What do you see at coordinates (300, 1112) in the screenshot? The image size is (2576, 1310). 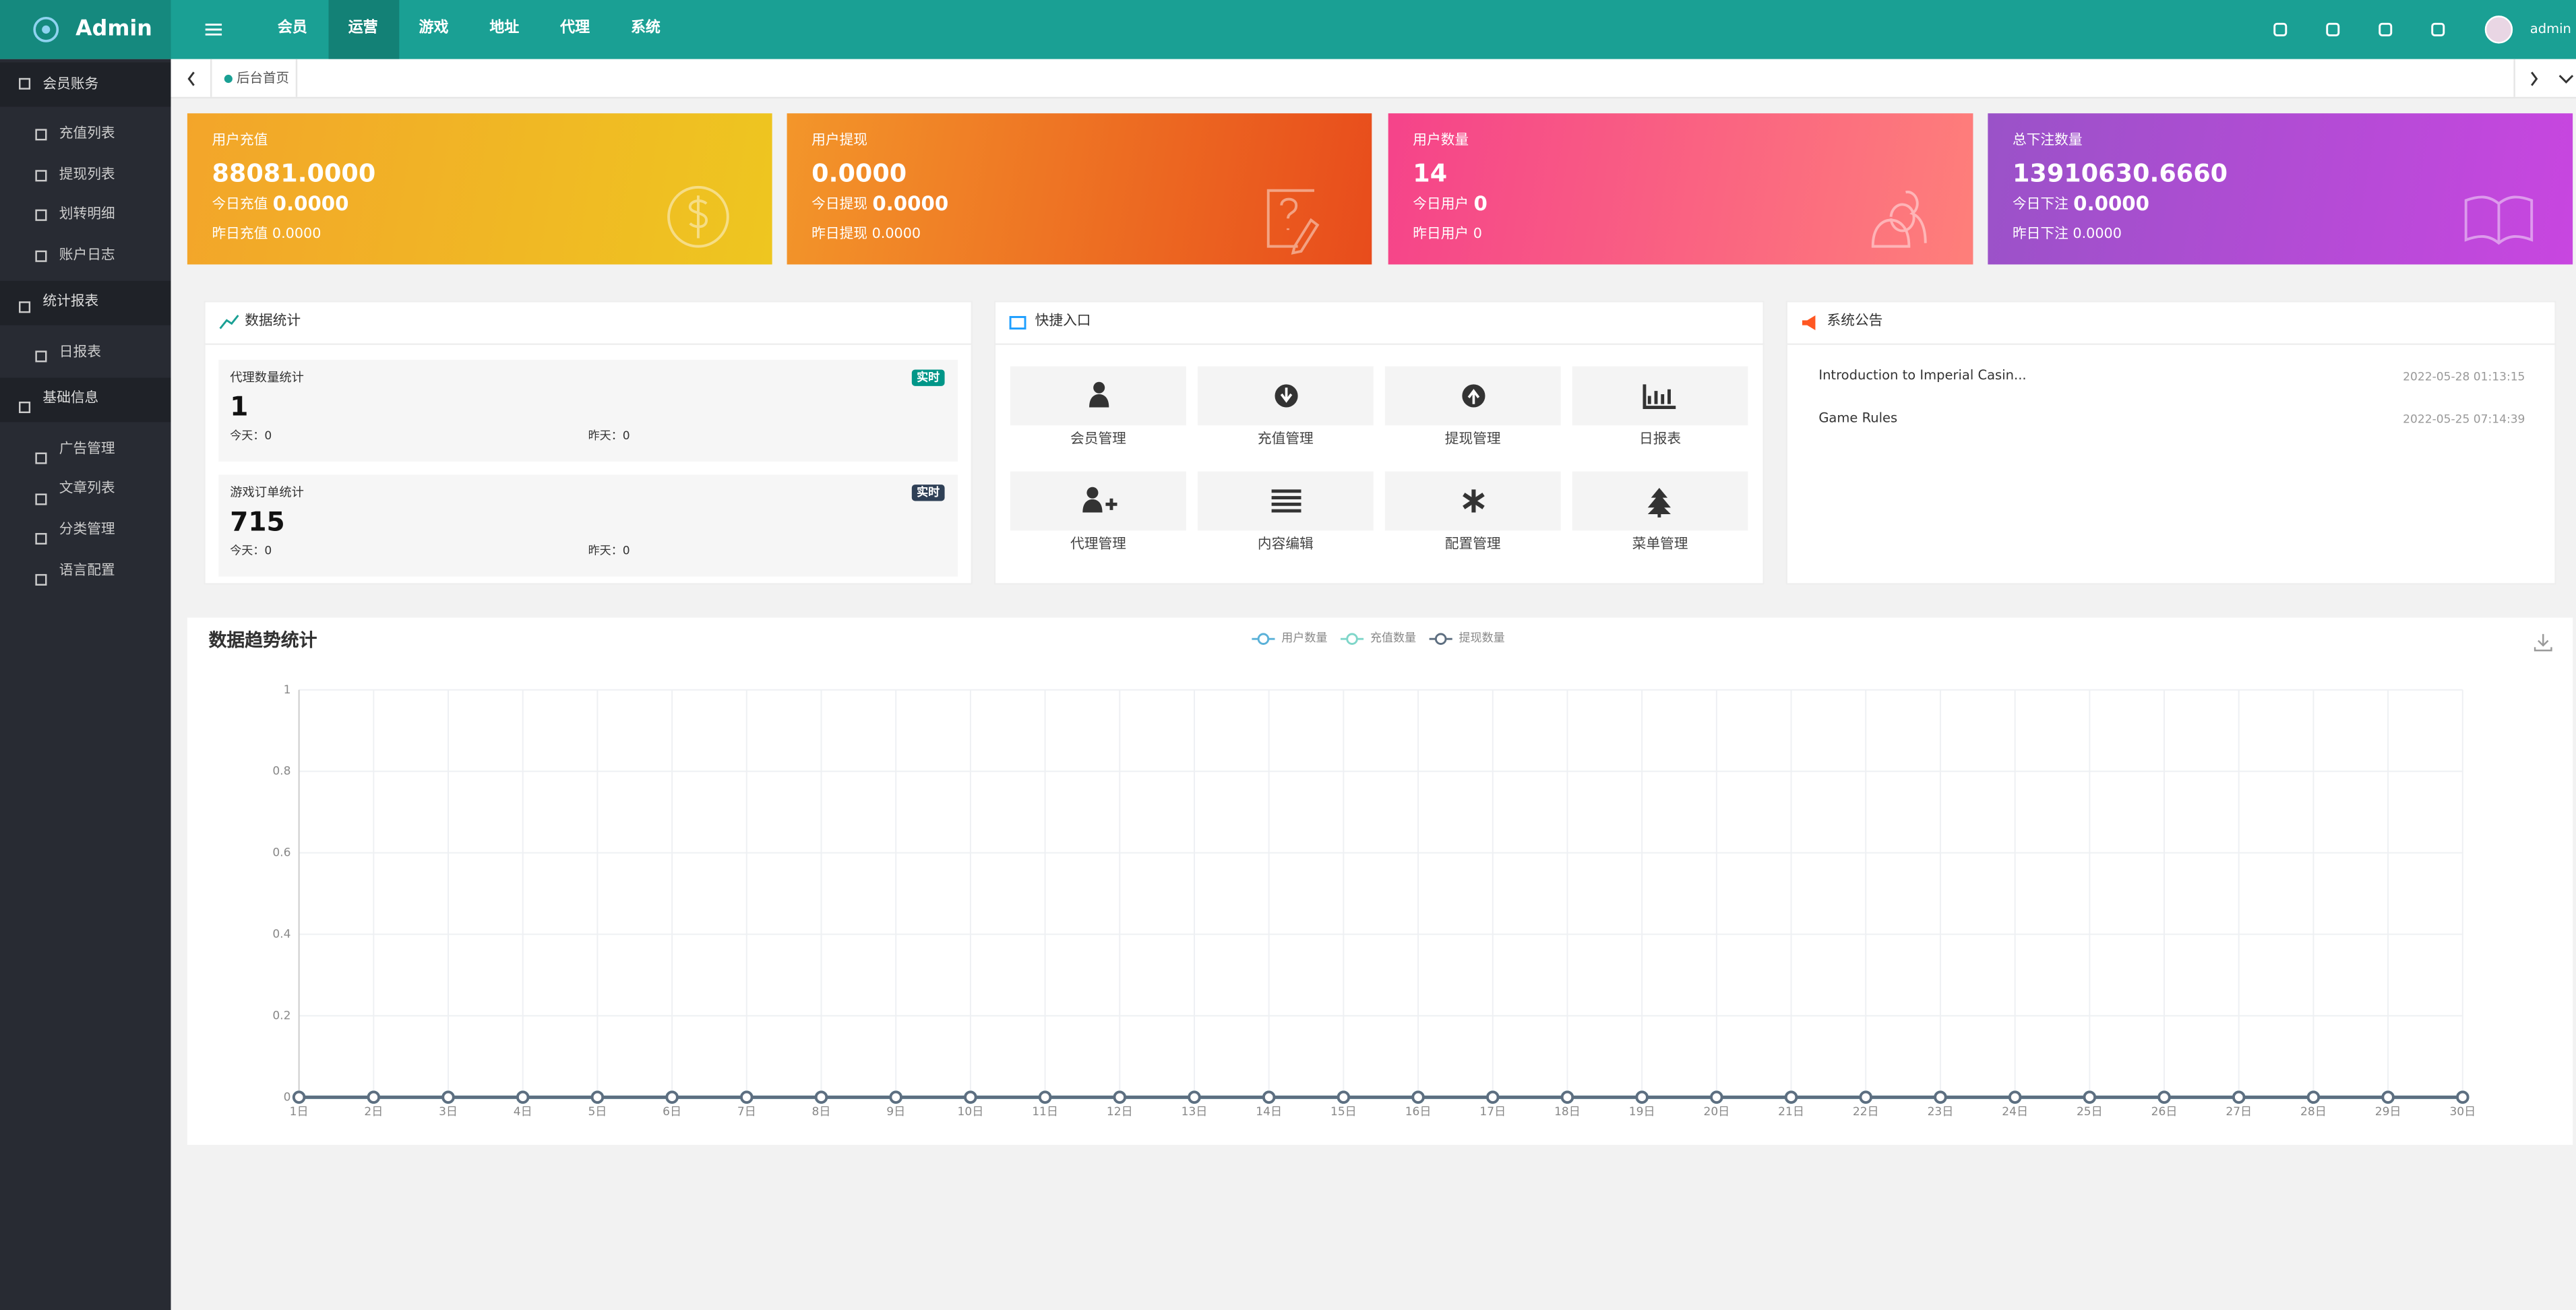 I see `x-tick-label: 1日` at bounding box center [300, 1112].